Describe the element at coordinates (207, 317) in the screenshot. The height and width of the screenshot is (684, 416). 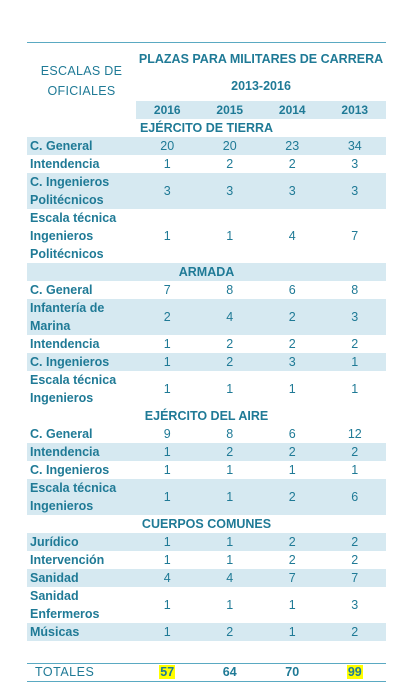
I see `table-row: Infantería de Marina 2 4 2 3` at that location.